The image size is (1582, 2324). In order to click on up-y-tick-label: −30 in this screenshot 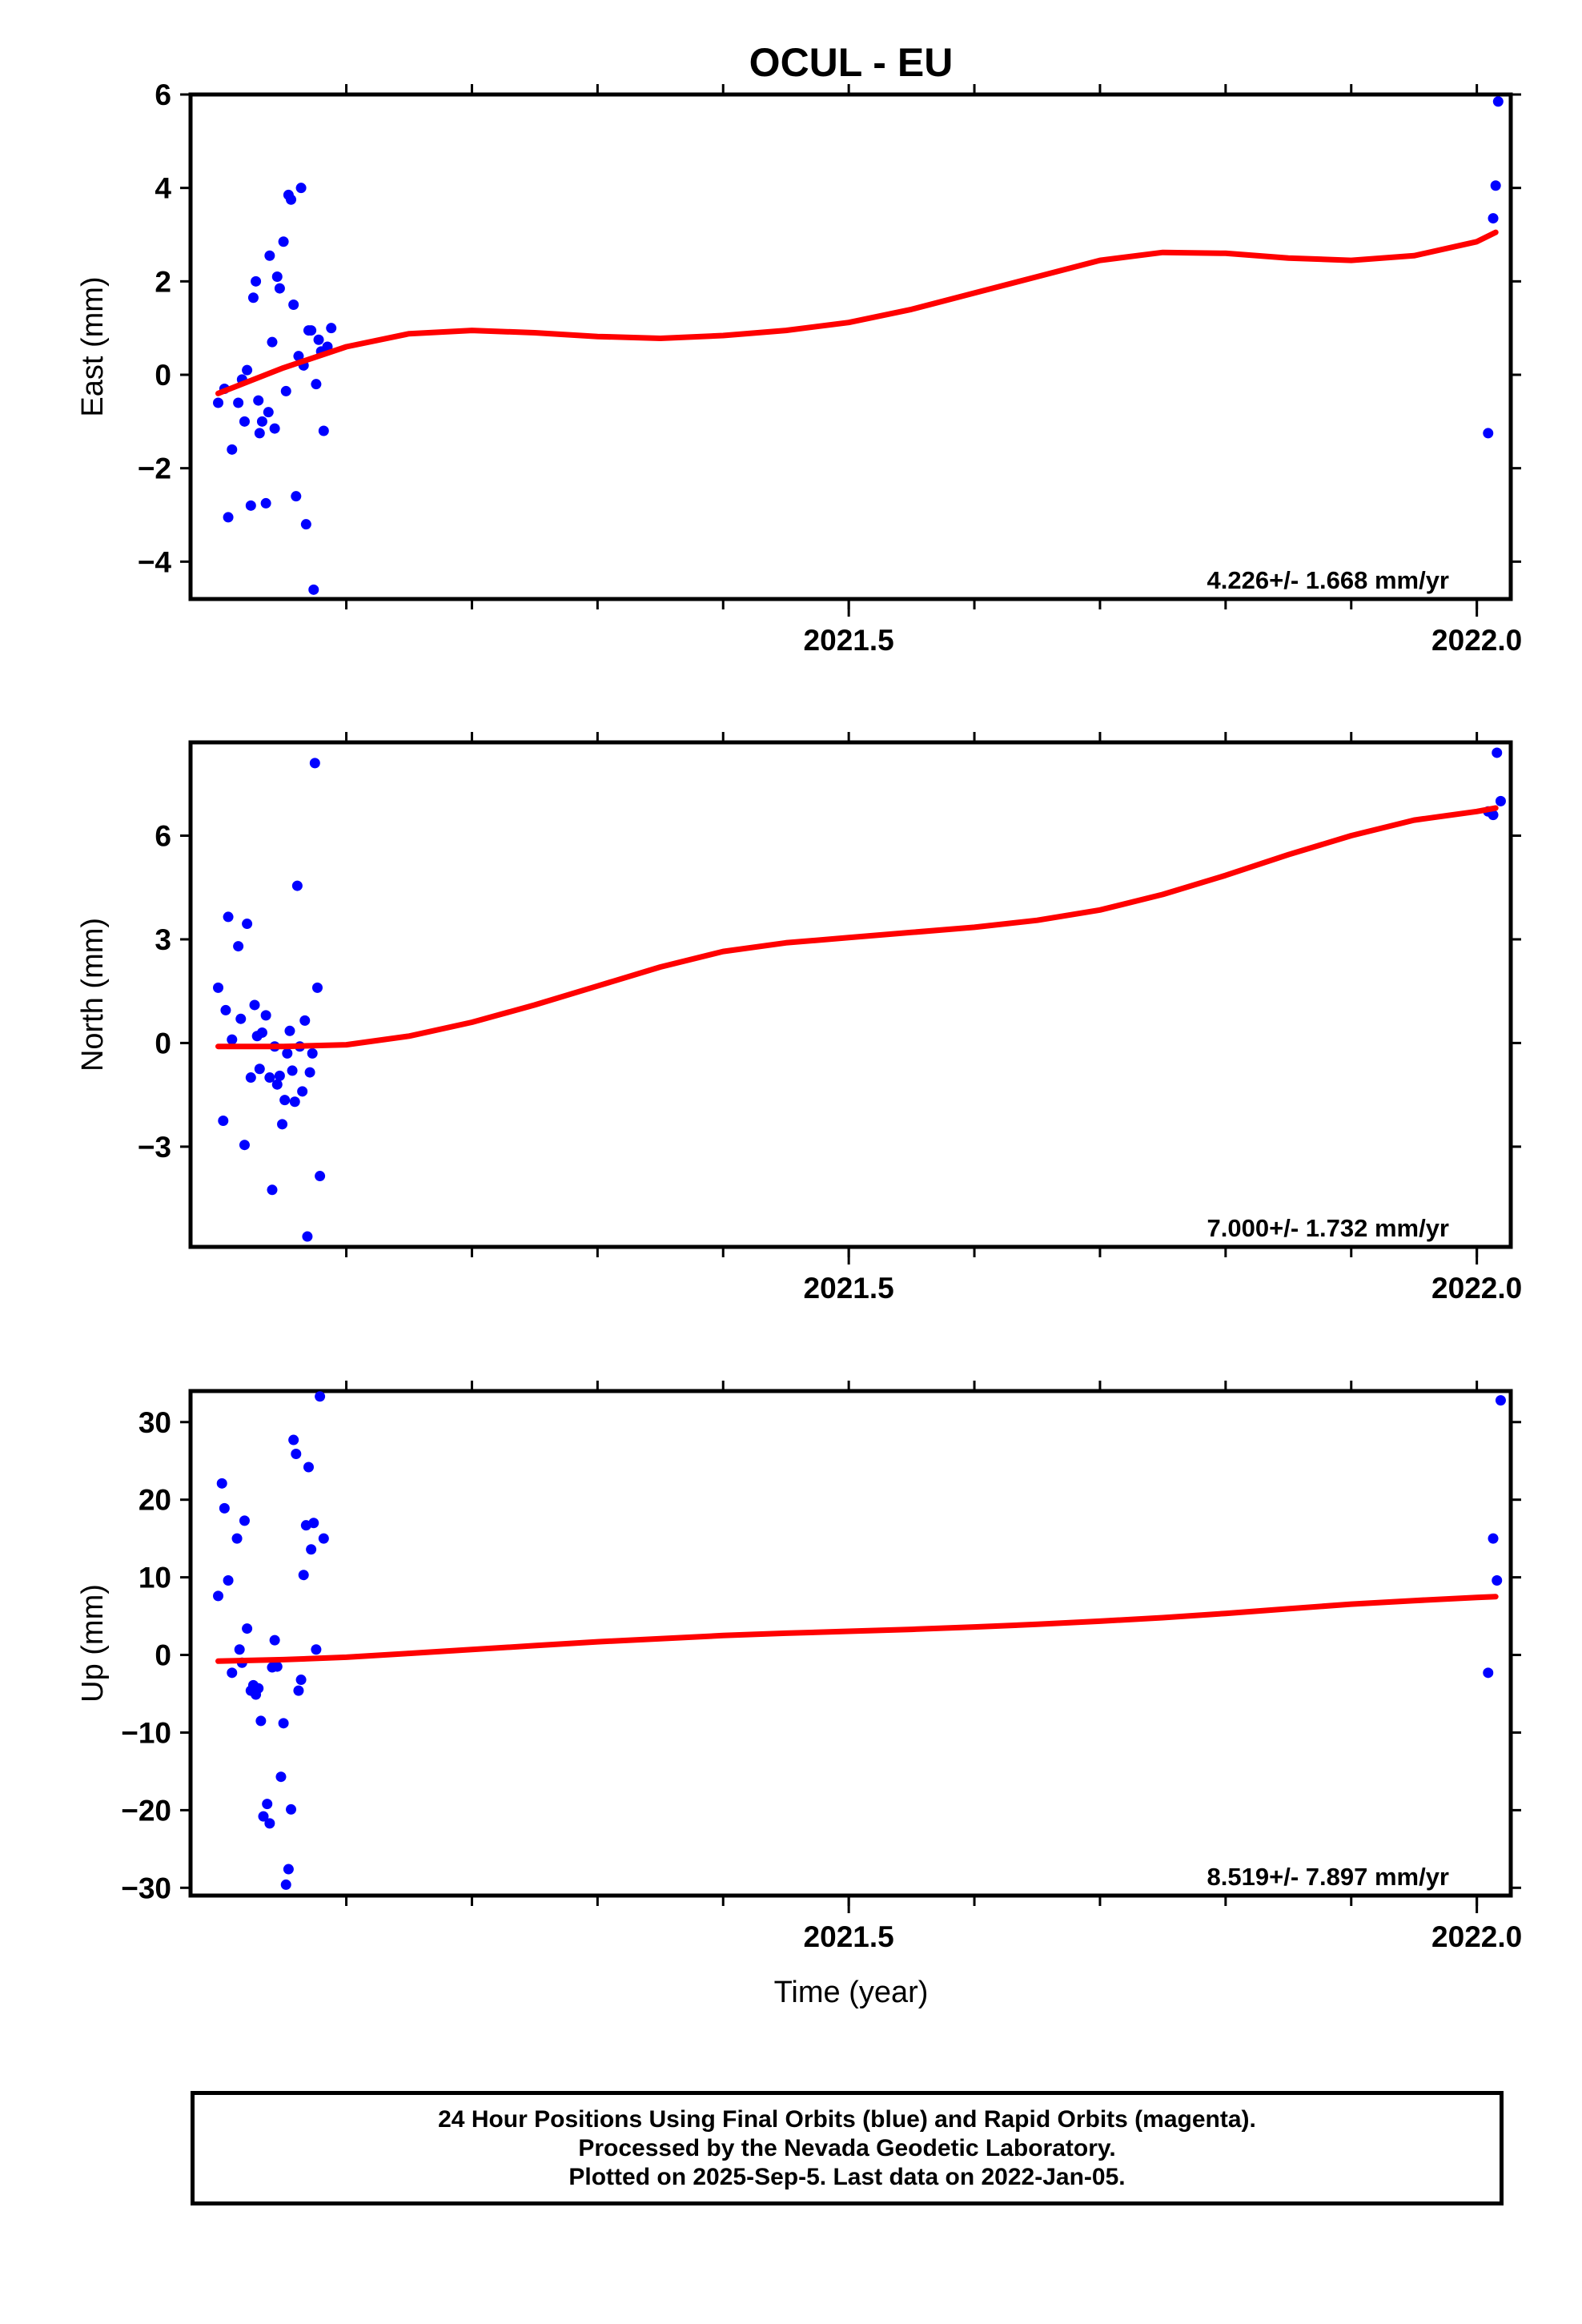, I will do `click(146, 1888)`.